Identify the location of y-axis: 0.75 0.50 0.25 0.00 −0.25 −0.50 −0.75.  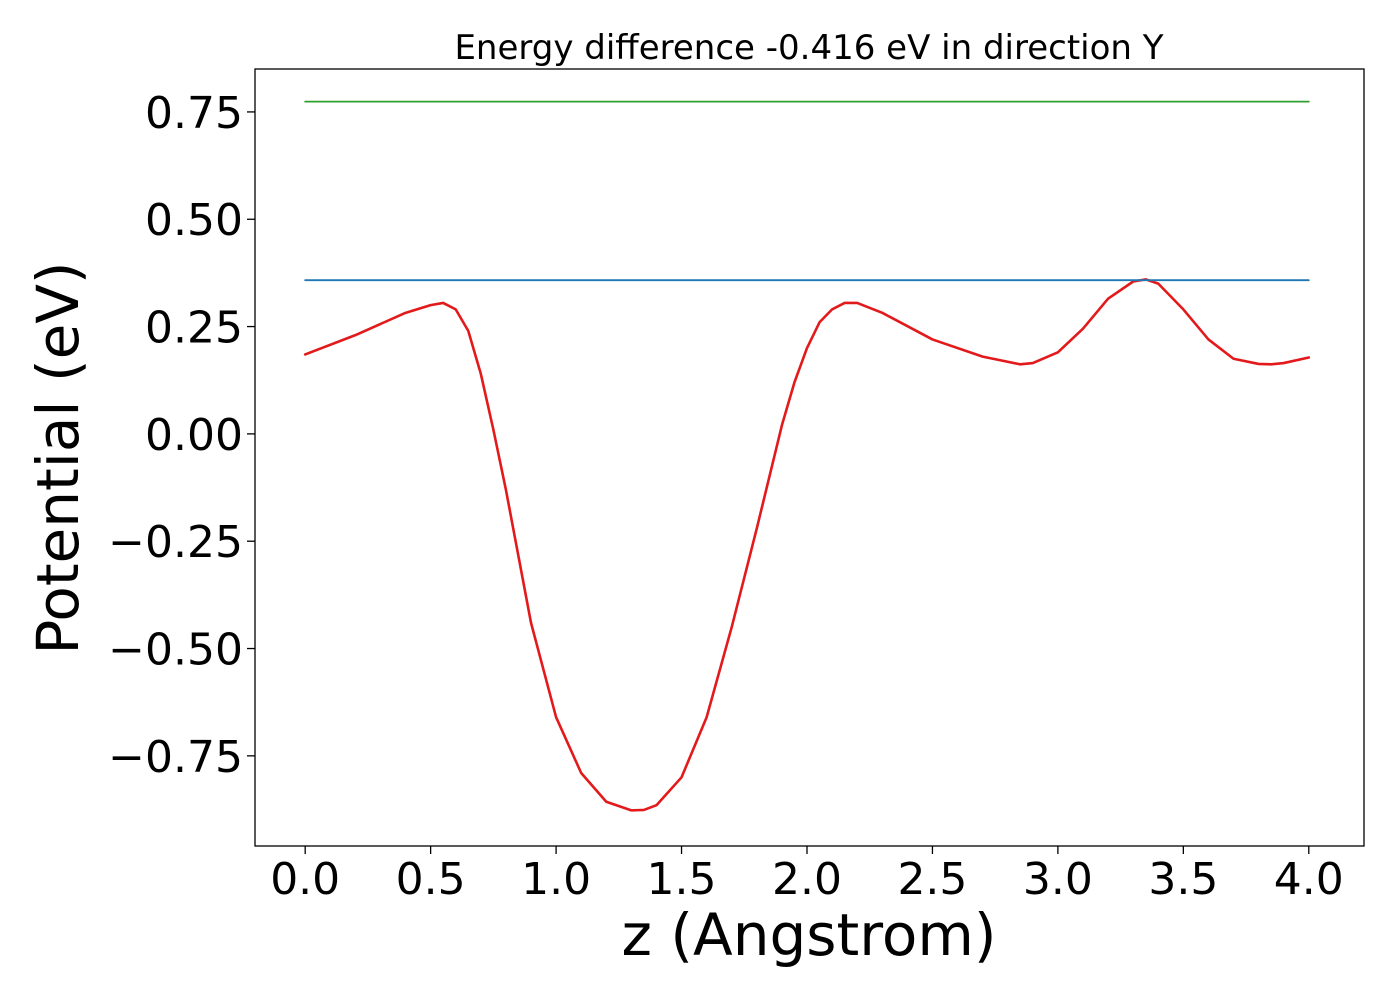
(181, 435).